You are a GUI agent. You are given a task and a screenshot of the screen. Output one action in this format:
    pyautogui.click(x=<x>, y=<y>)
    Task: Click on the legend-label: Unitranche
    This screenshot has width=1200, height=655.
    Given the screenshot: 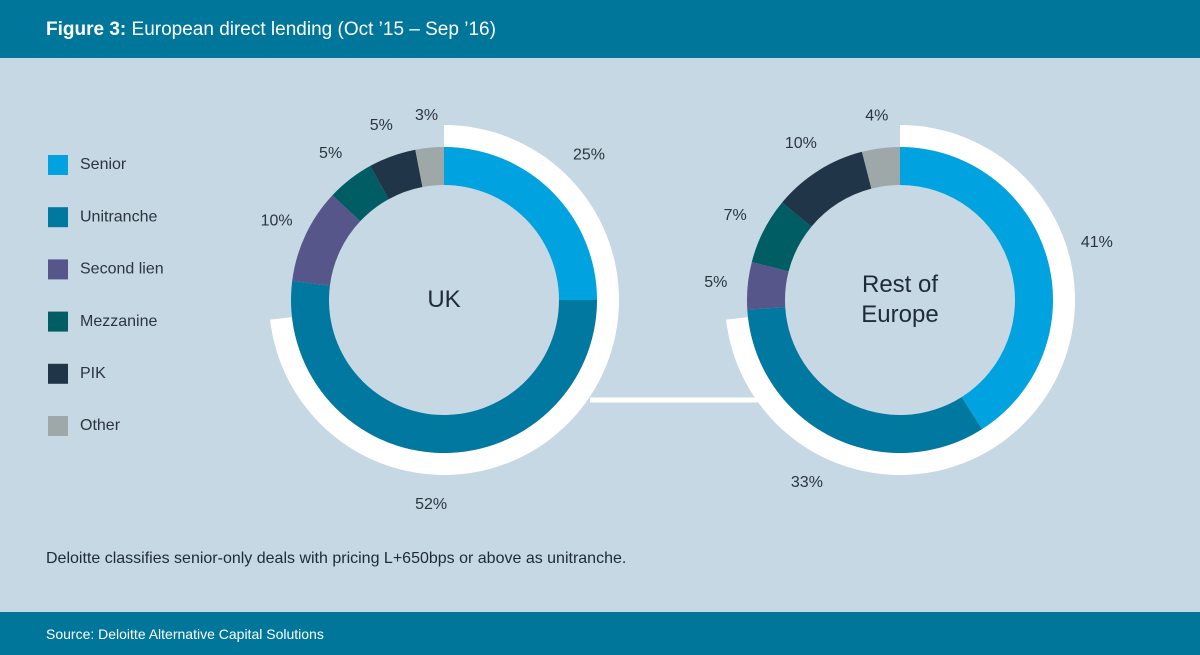 What is the action you would take?
    pyautogui.click(x=118, y=216)
    